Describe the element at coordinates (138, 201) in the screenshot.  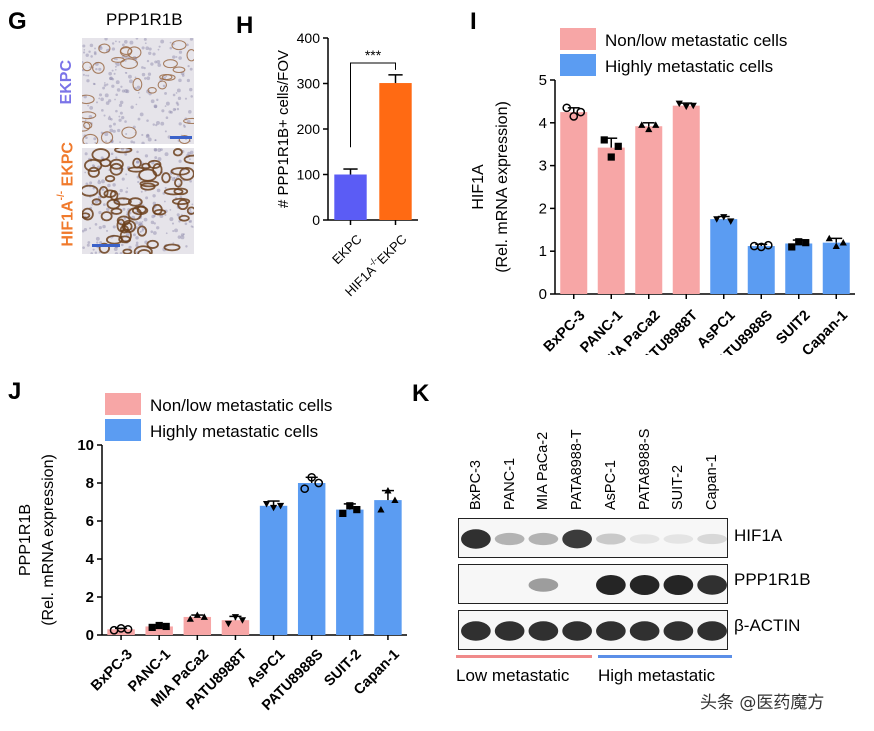
I see `micrograph-hif1a-ekpc` at that location.